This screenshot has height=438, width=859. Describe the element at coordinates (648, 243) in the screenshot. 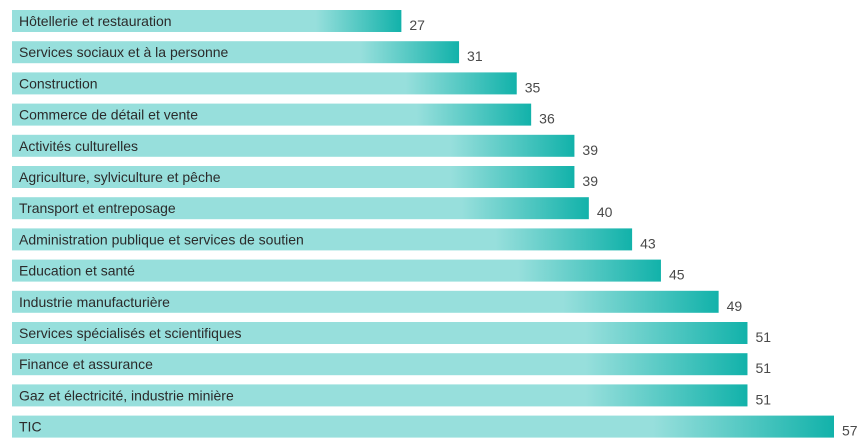

I see `value-label: 43` at that location.